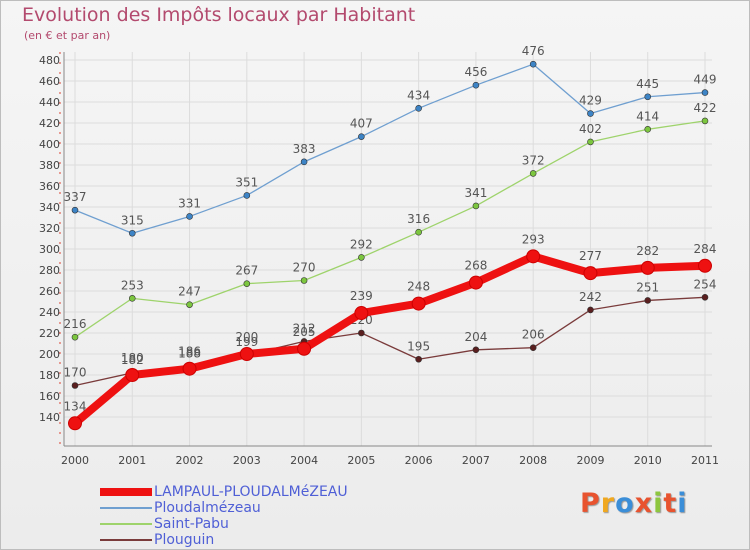  Describe the element at coordinates (590, 101) in the screenshot. I see `data-label: 429` at that location.